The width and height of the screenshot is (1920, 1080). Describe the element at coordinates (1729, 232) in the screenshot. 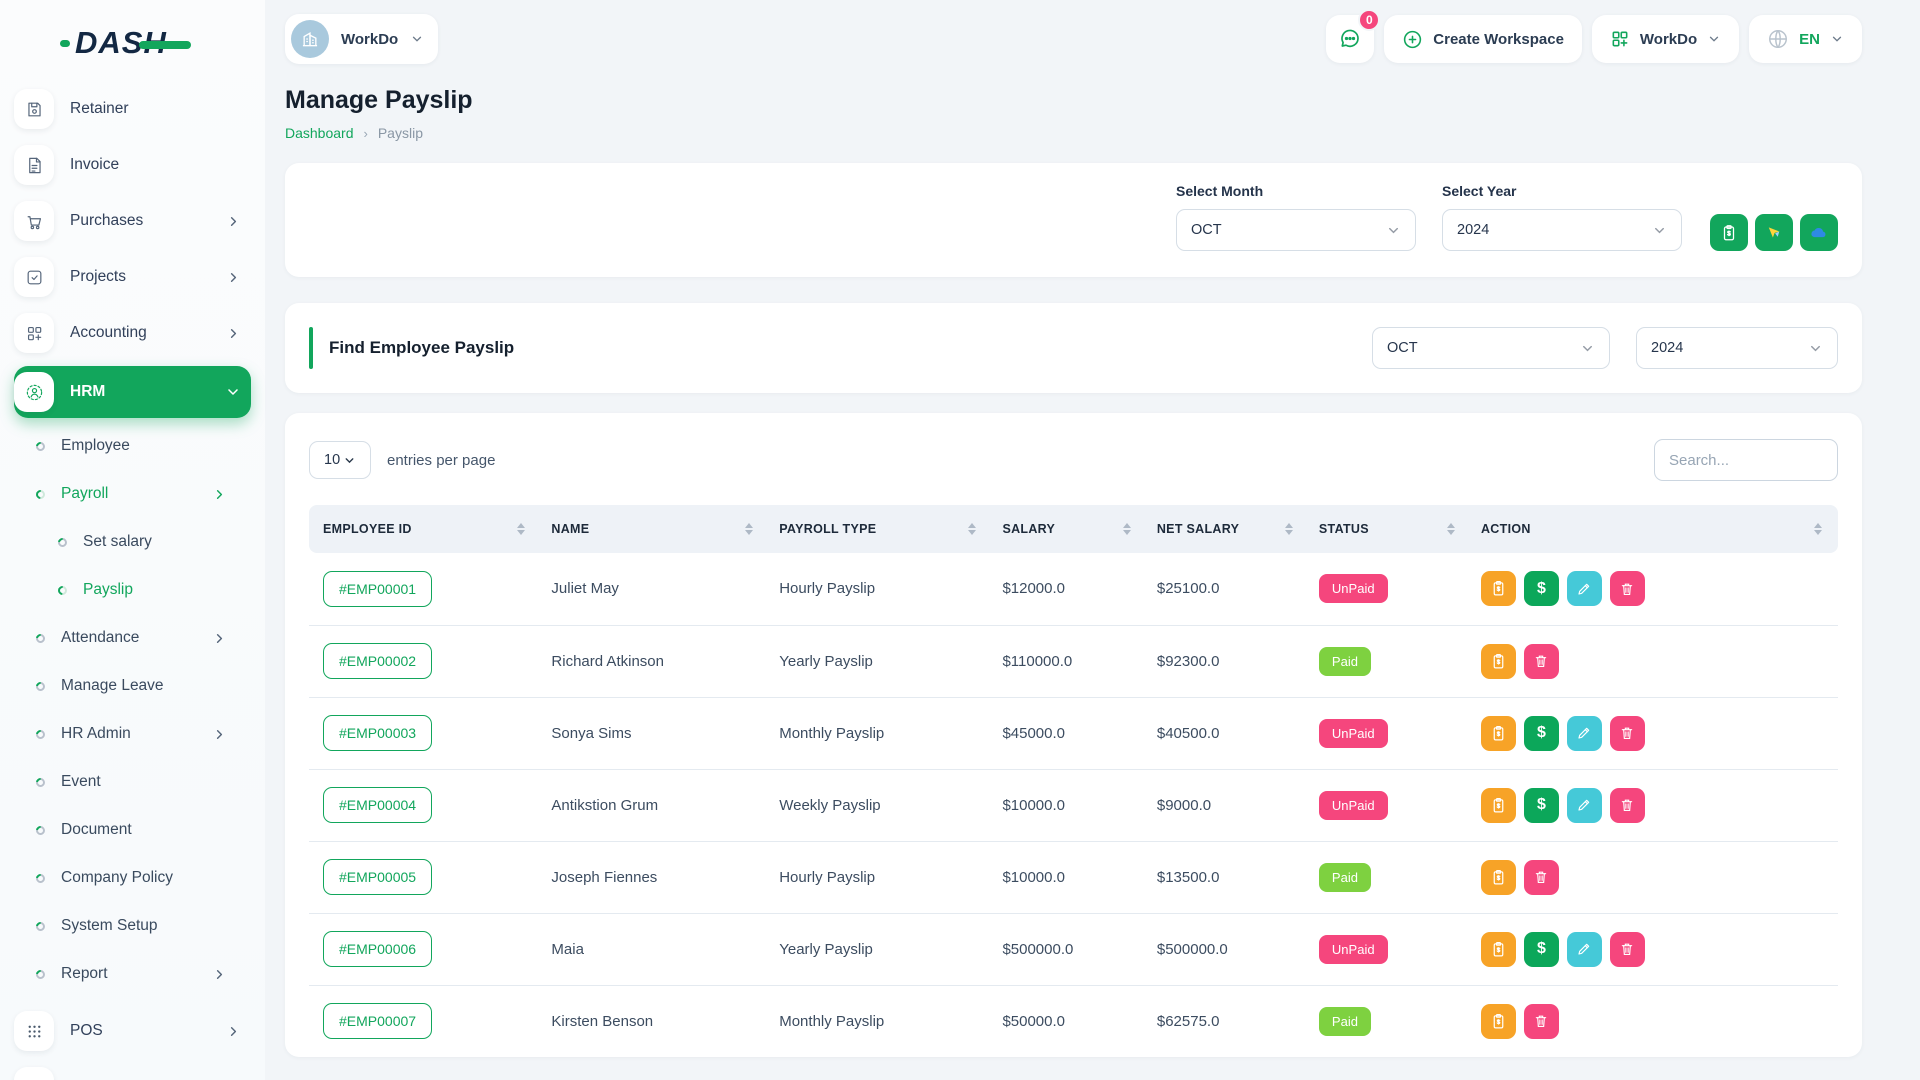

I see `bulk-payslip-button` at that location.